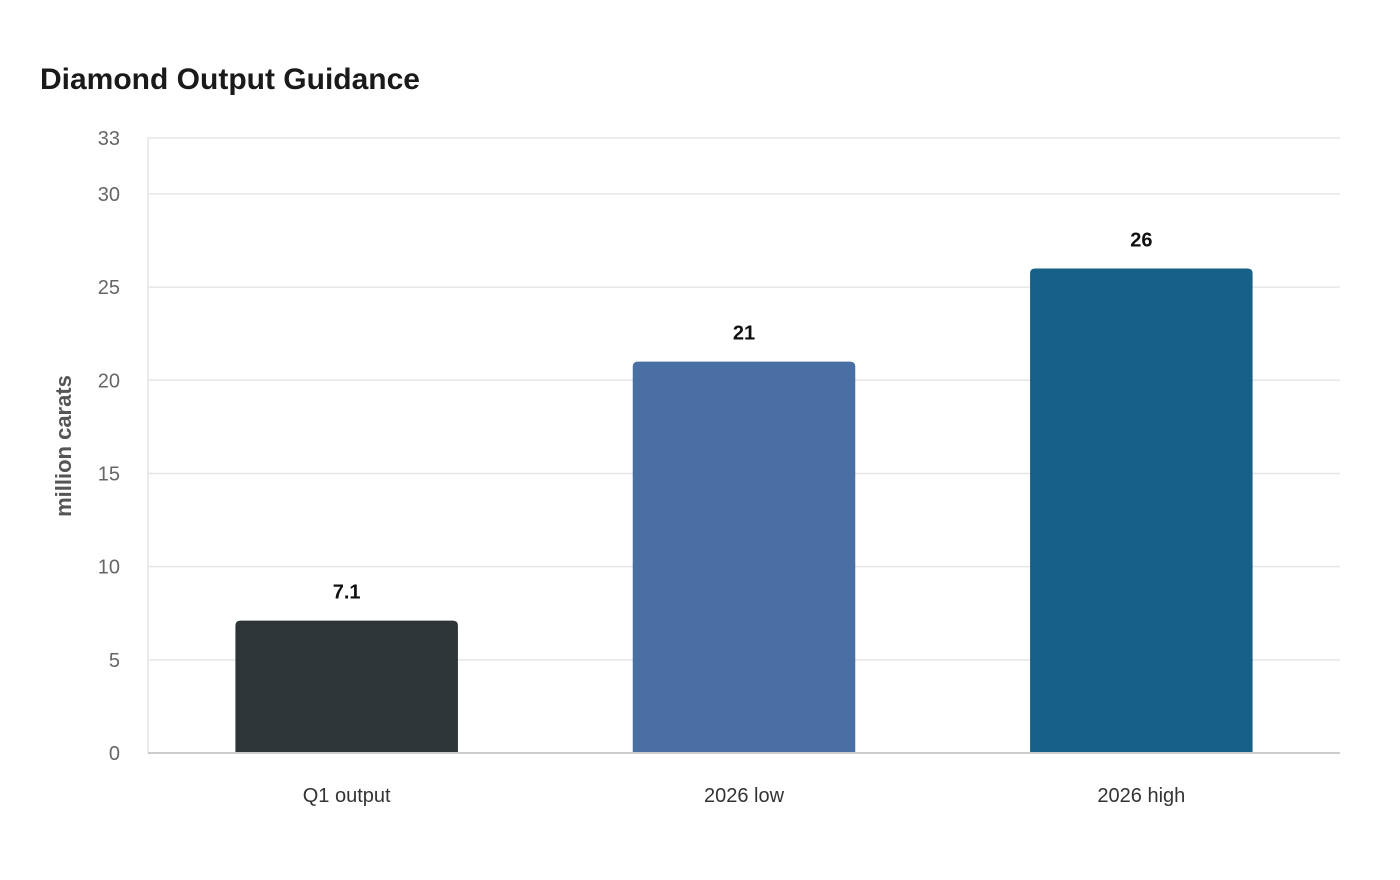 The image size is (1400, 880). What do you see at coordinates (346, 686) in the screenshot?
I see `bar-q1-output` at bounding box center [346, 686].